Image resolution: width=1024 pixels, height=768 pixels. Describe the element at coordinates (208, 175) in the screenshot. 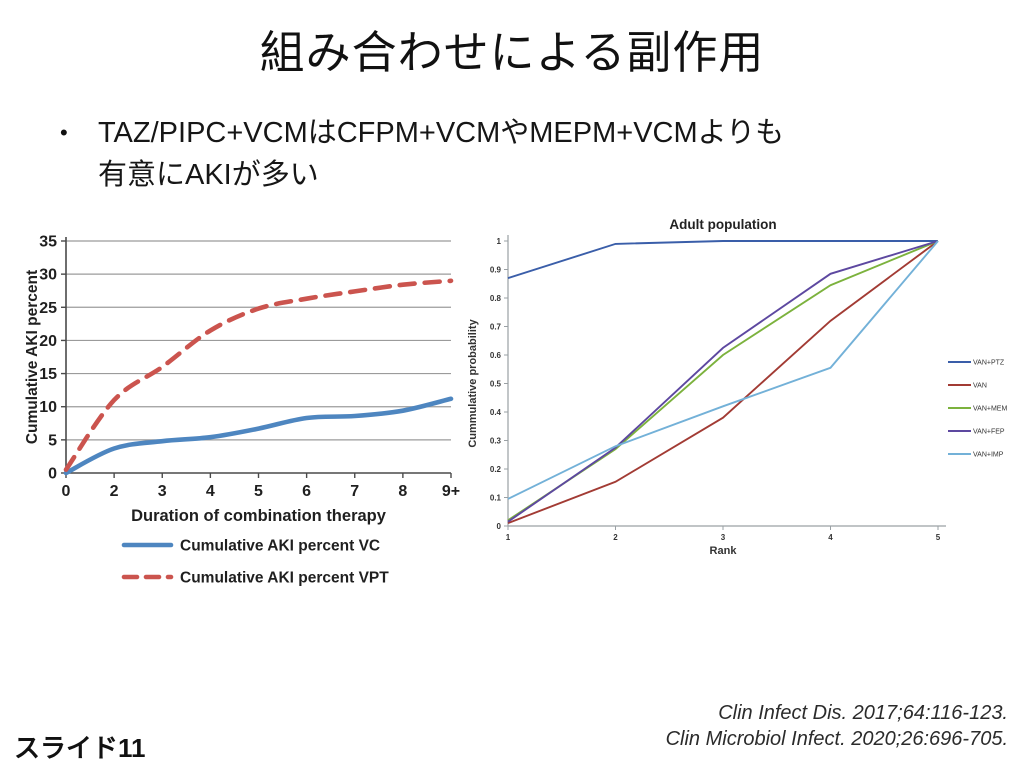

I see `bullet-line-2: 有意にAKIが多い` at that location.